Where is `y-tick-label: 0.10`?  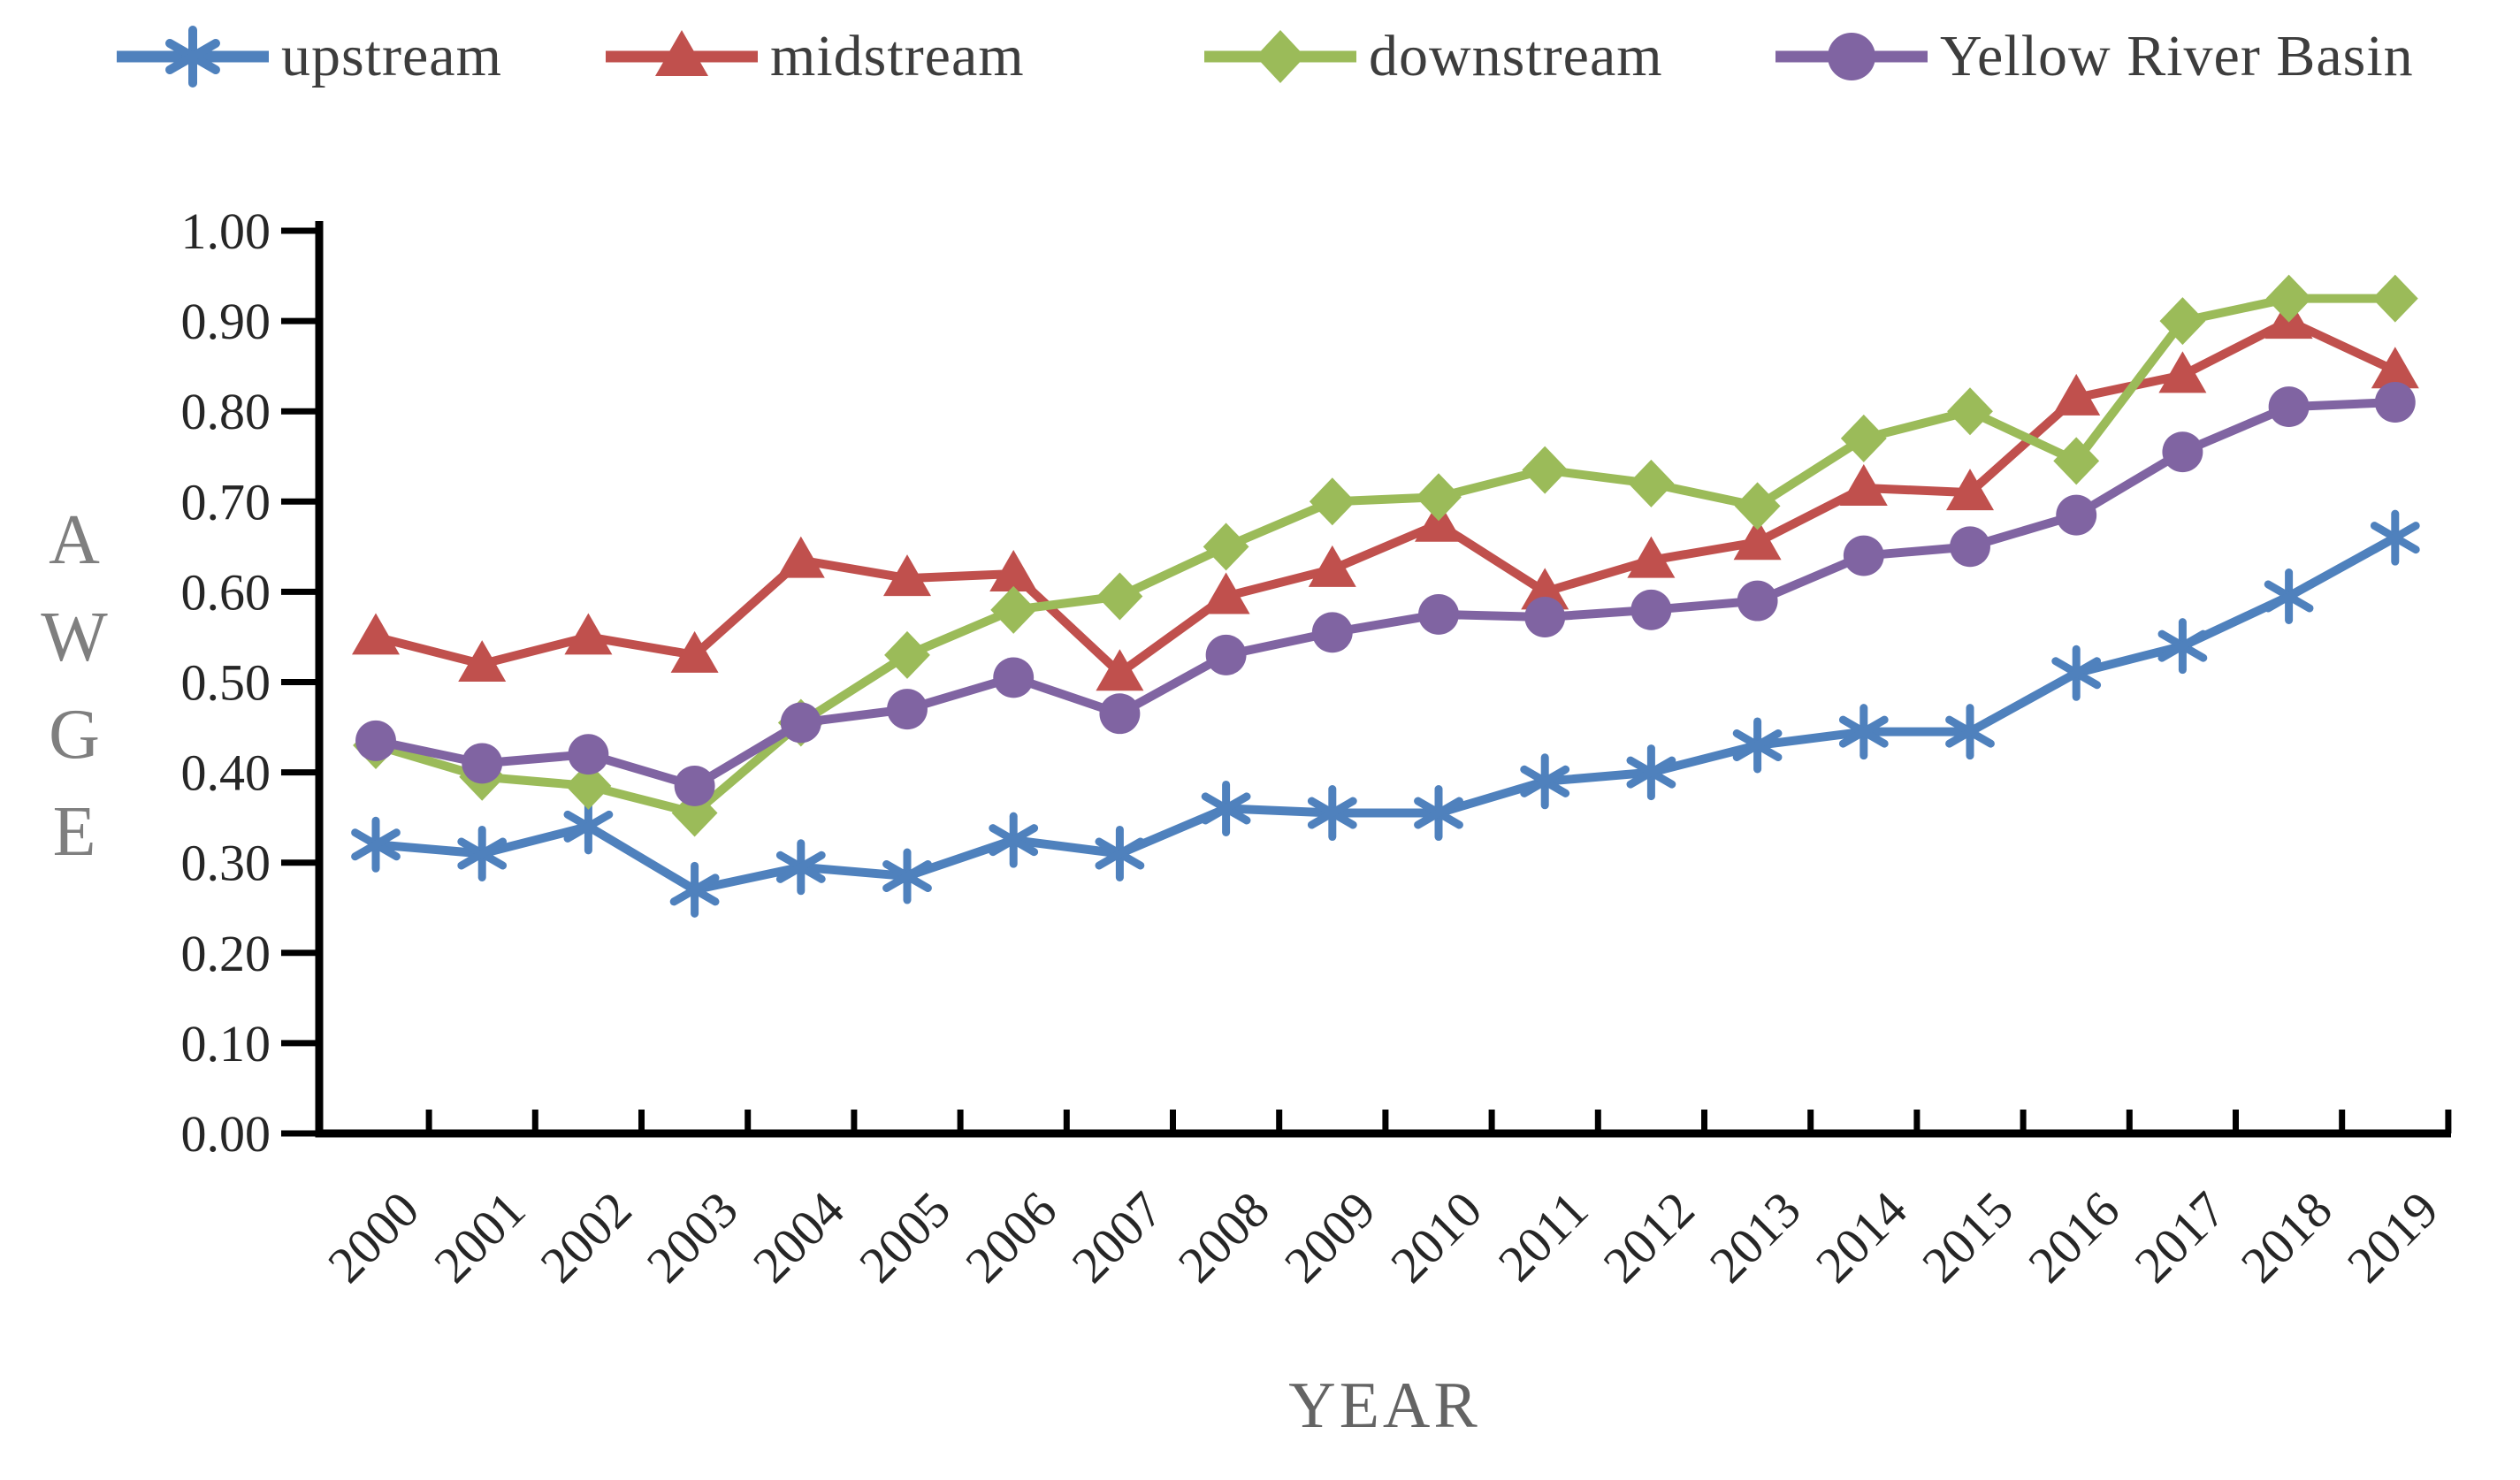 y-tick-label: 0.10 is located at coordinates (226, 1044).